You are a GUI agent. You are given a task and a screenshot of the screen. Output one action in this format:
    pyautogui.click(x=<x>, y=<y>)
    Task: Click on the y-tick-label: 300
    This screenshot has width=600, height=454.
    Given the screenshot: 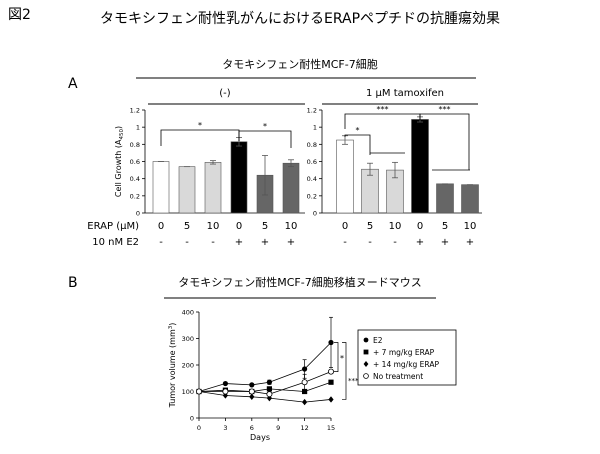 What is the action you would take?
    pyautogui.click(x=188, y=339)
    